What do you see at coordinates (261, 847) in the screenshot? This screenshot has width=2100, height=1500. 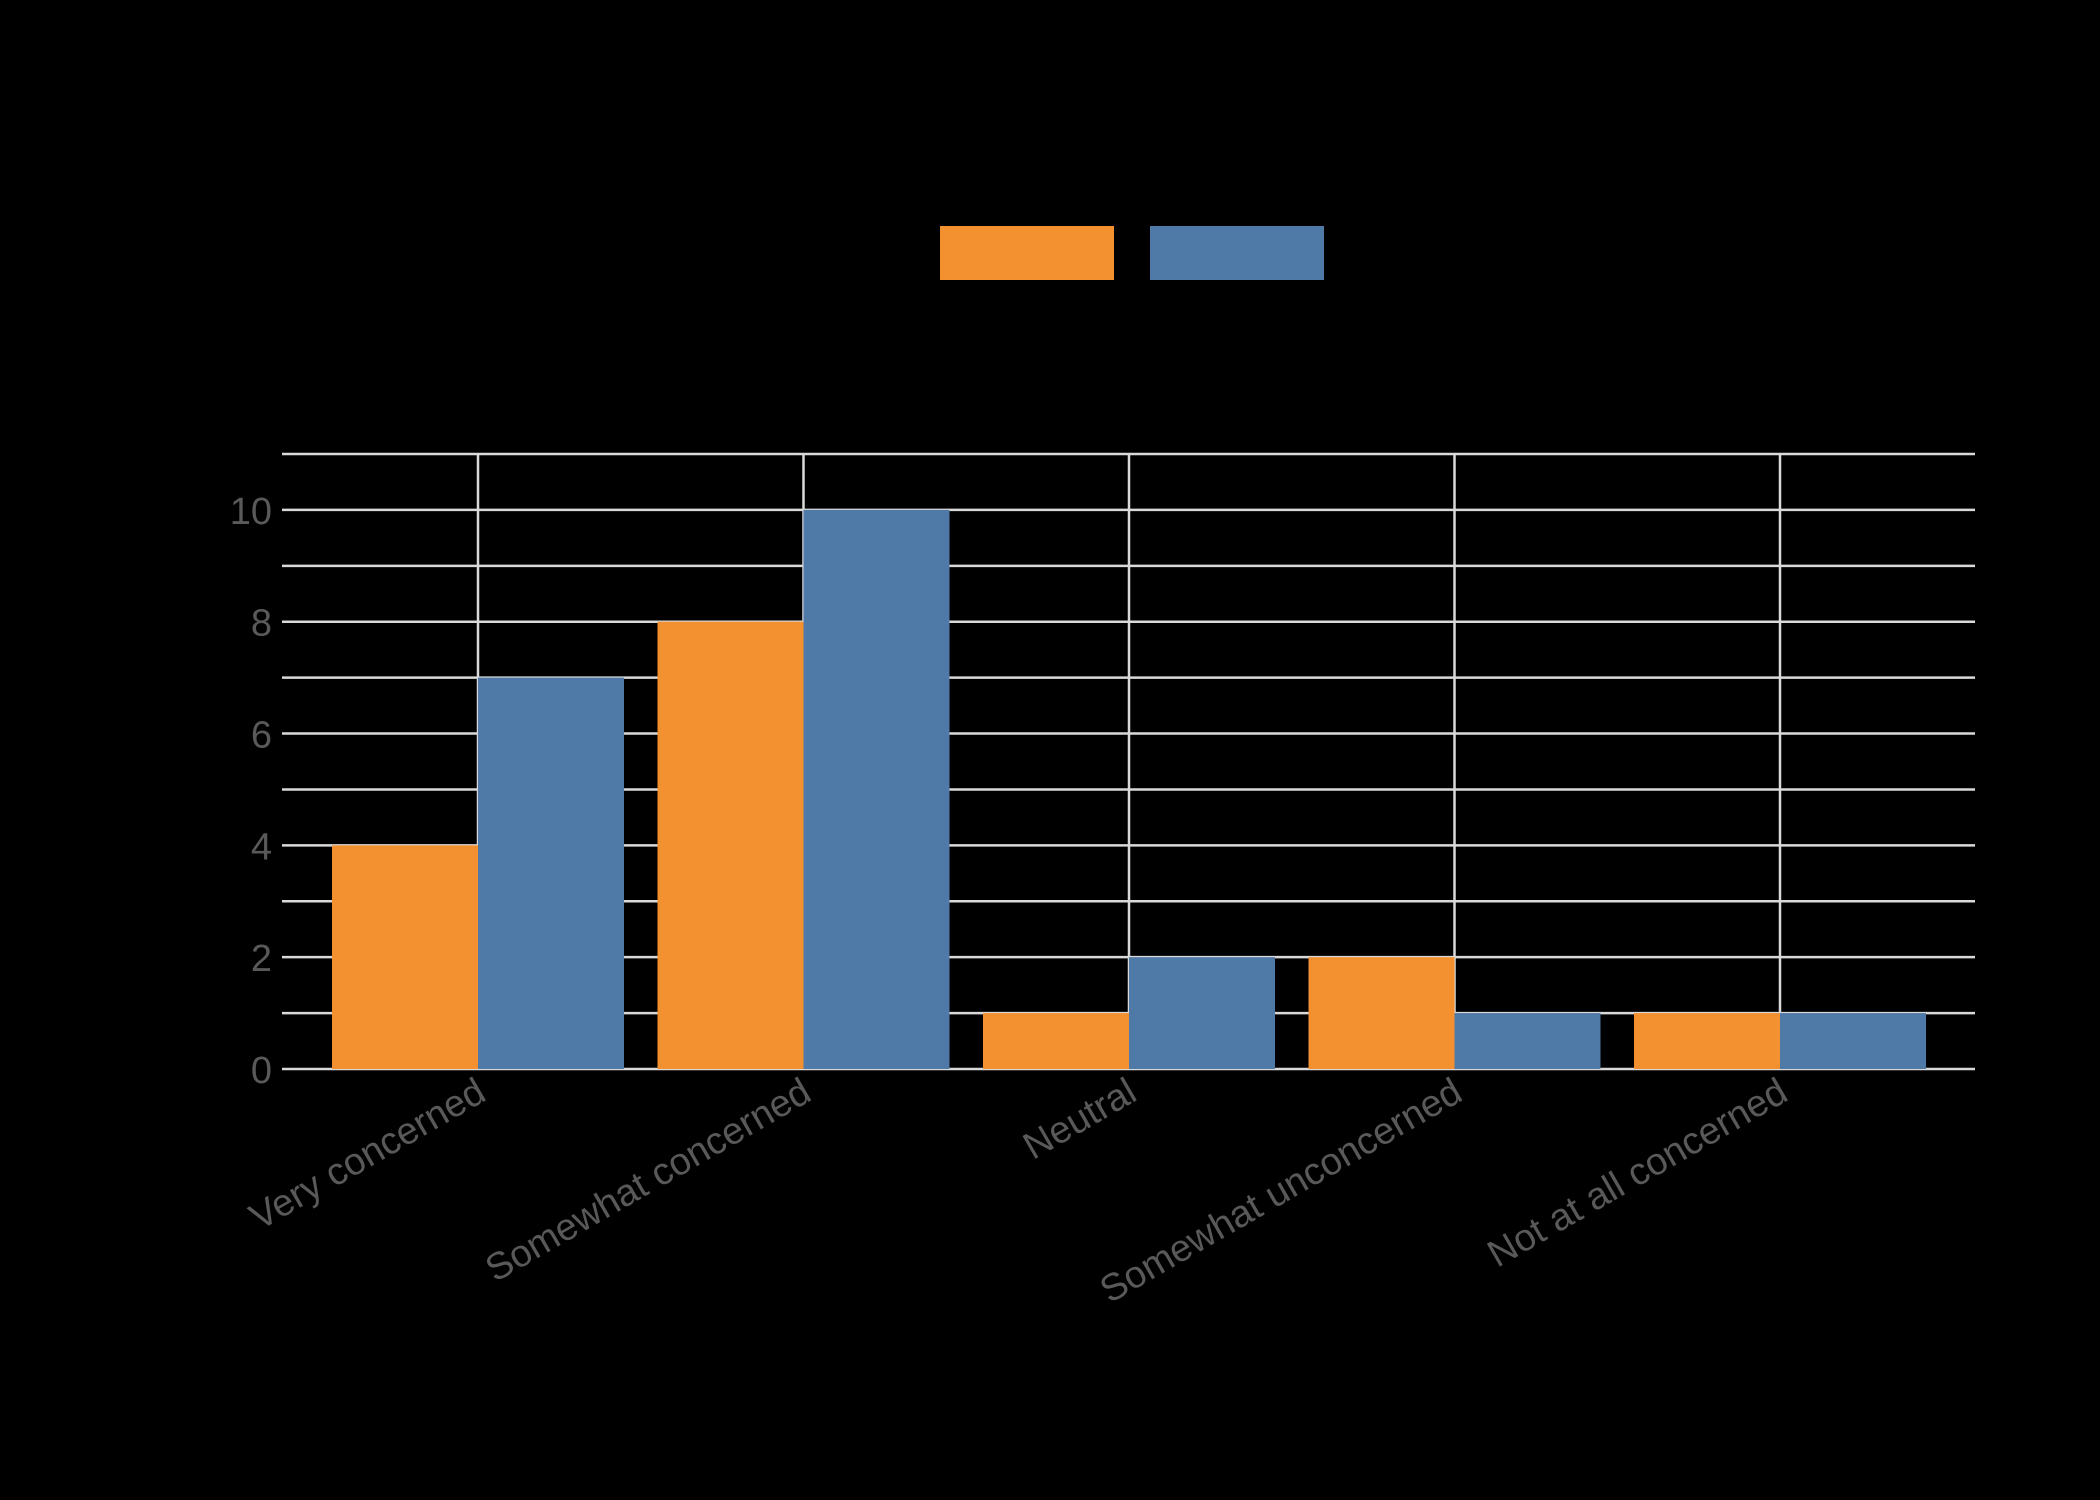 I see `y-tick-label: 4` at bounding box center [261, 847].